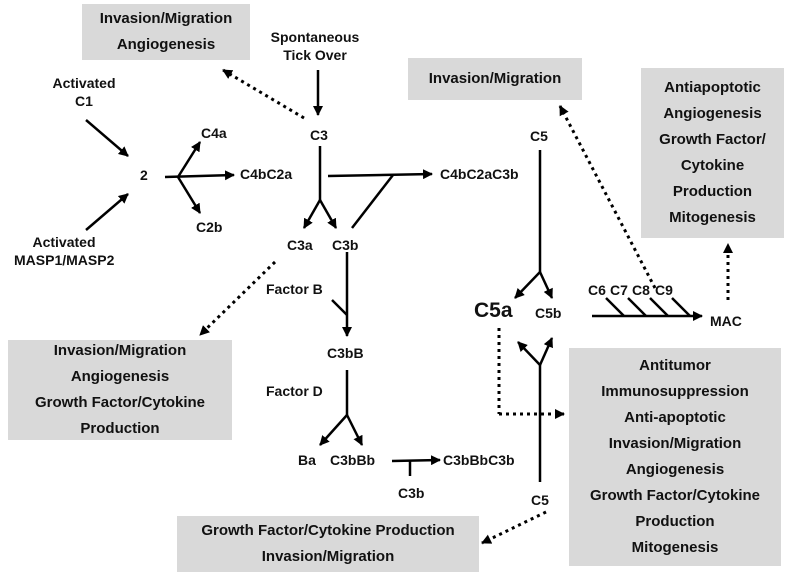 This screenshot has height=576, width=800. Describe the element at coordinates (315, 55) in the screenshot. I see `spontaneous-line-2: Tick Over` at that location.